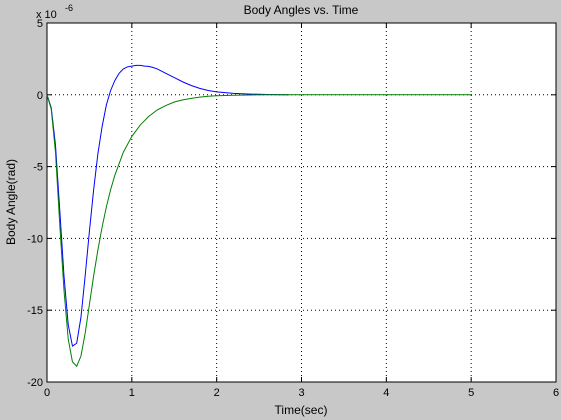 The width and height of the screenshot is (561, 420). What do you see at coordinates (35, 383) in the screenshot?
I see `y-tick-label: -20` at bounding box center [35, 383].